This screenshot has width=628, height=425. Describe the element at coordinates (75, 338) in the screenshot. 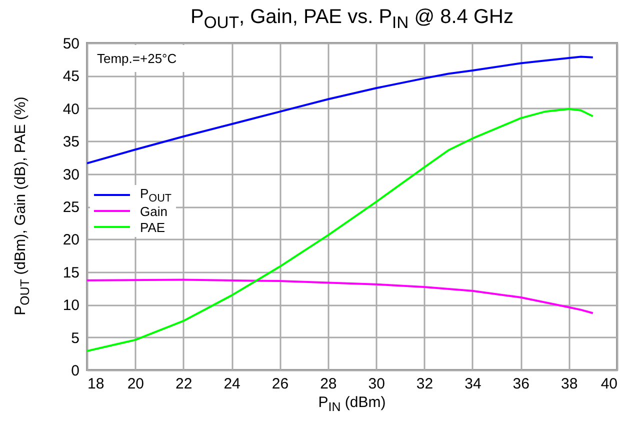

I see `y-tick-label: 5` at that location.